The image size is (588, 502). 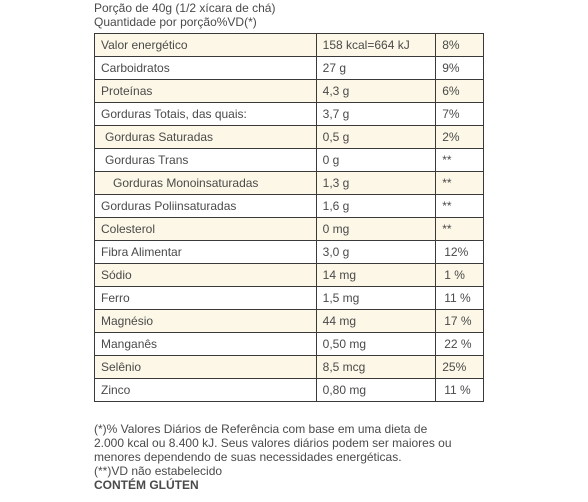 What do you see at coordinates (376, 91) in the screenshot?
I see `amount: 4,3 g` at bounding box center [376, 91].